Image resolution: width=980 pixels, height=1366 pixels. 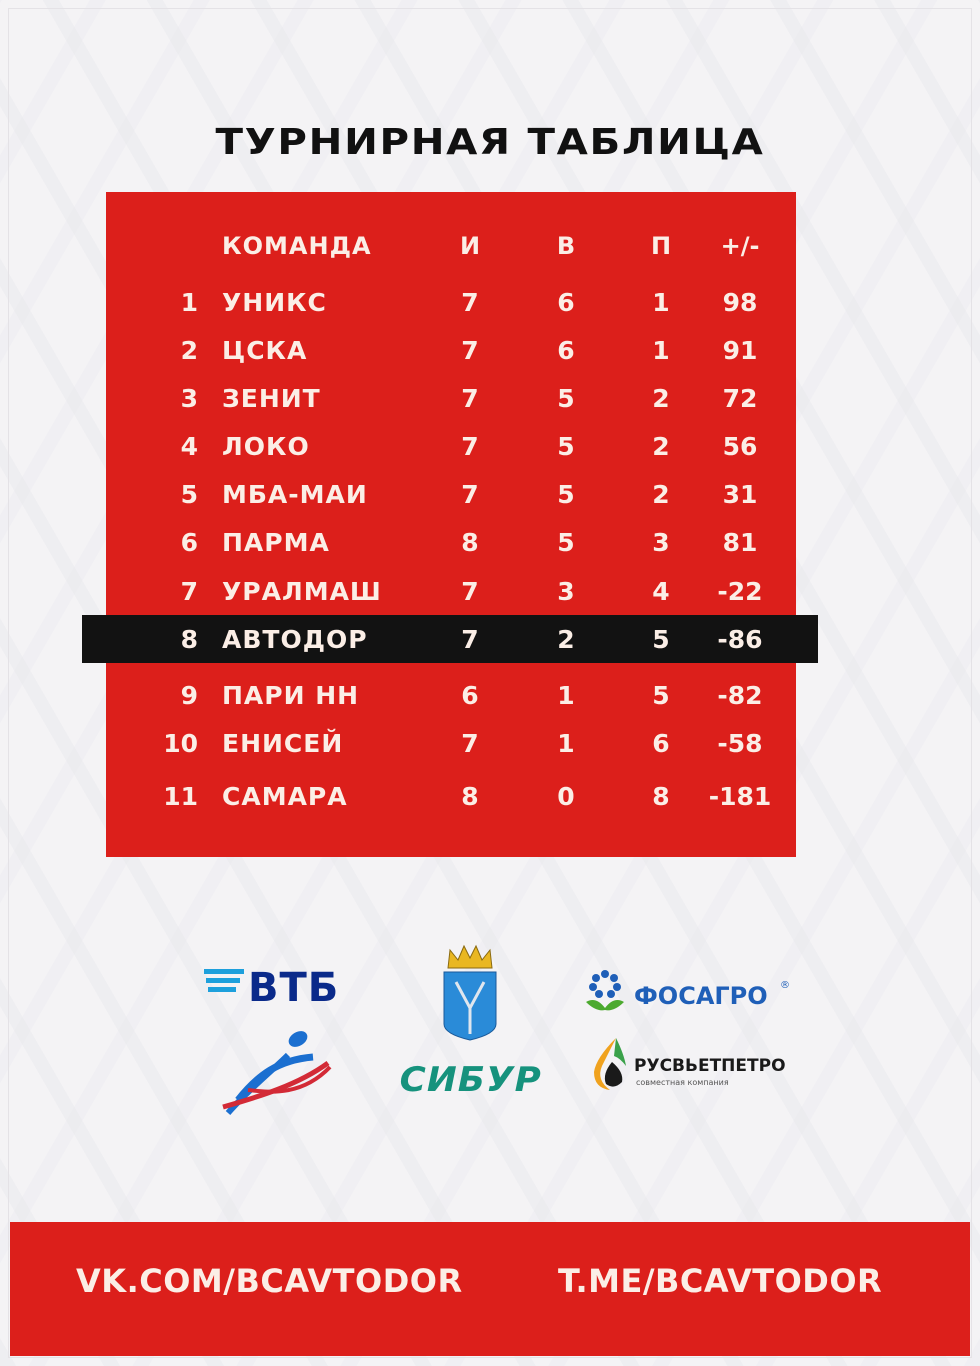 What do you see at coordinates (189, 542) in the screenshot?
I see `rank-cell: 6` at bounding box center [189, 542].